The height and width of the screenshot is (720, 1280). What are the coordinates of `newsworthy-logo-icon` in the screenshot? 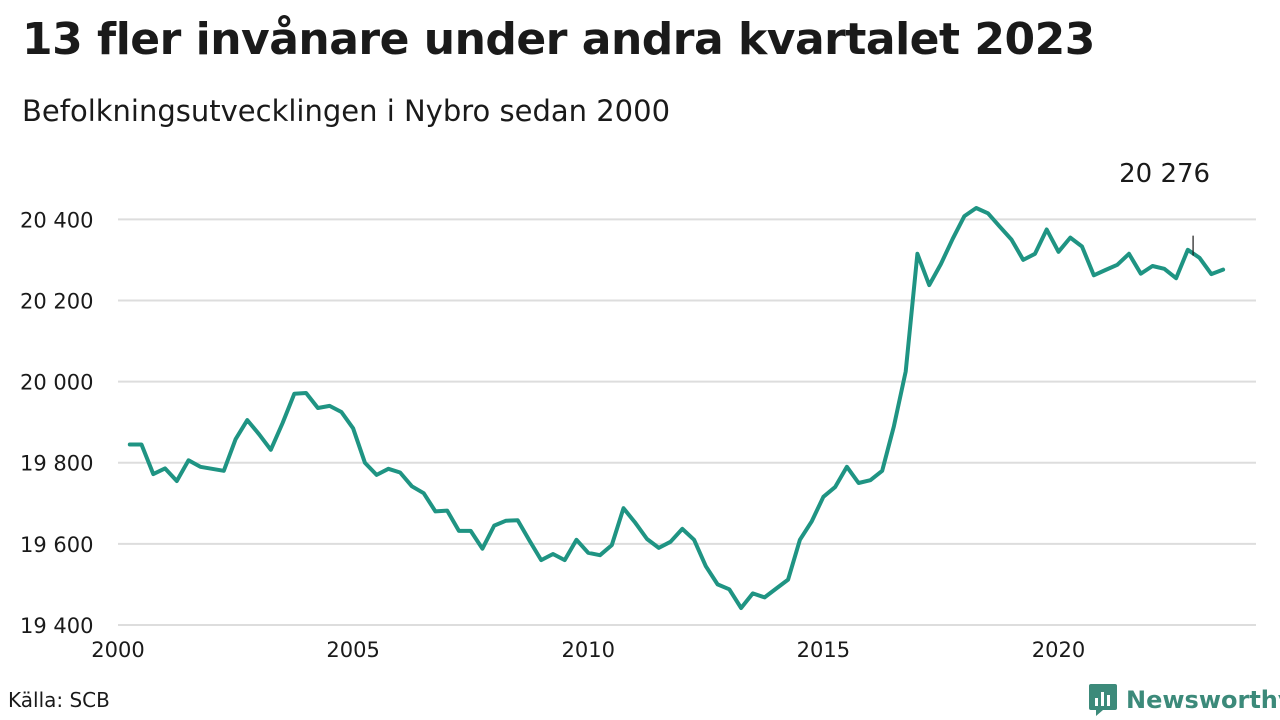 It's located at (1103, 700).